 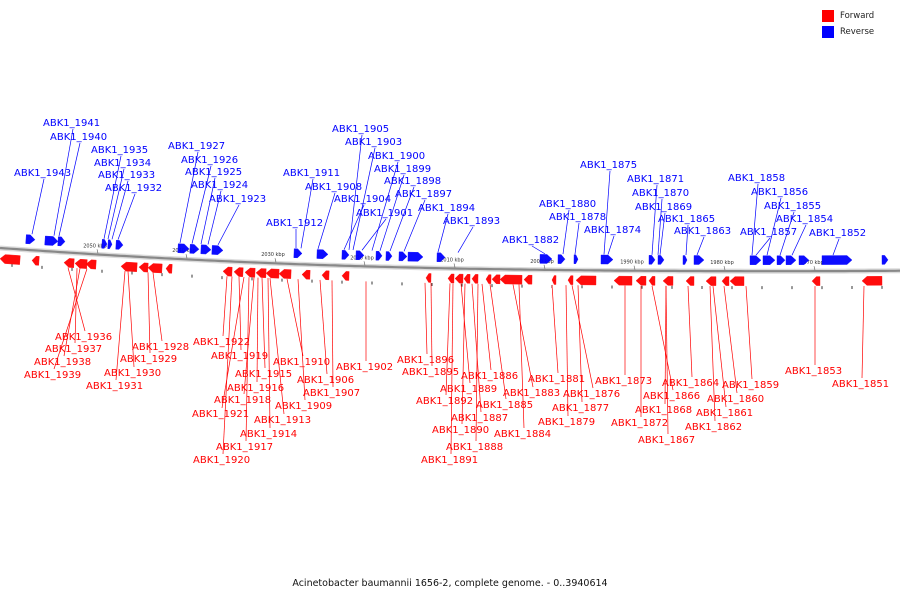 What do you see at coordinates (663, 207) in the screenshot?
I see `gene-label-abk1-1869: ABK1_1869` at bounding box center [663, 207].